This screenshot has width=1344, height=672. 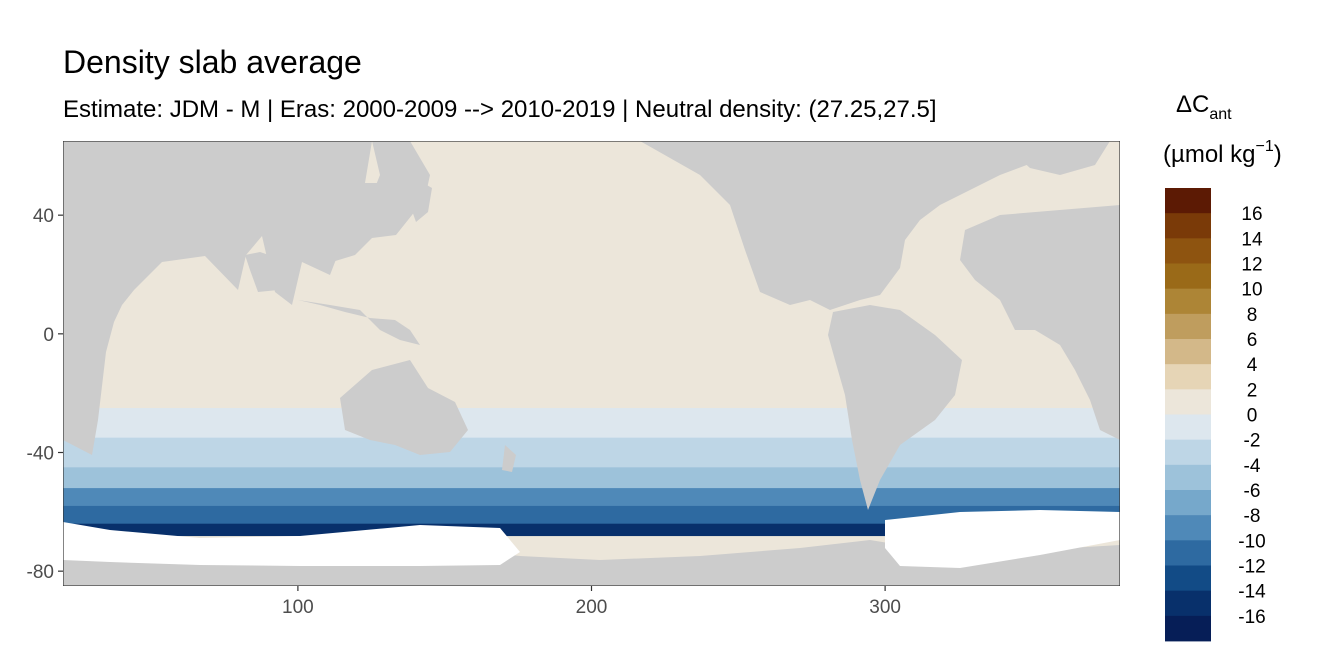 What do you see at coordinates (1222, 153) in the screenshot?
I see `legend-title-units: (µmol kg−1)` at bounding box center [1222, 153].